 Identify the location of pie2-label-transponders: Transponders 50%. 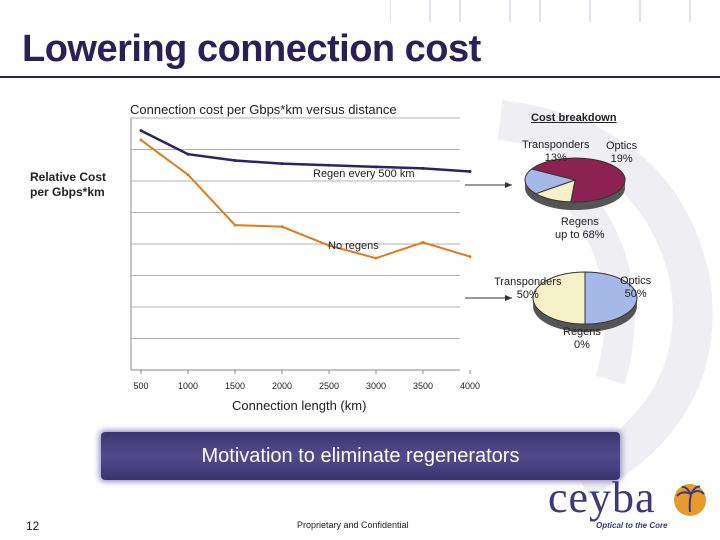
(527, 289).